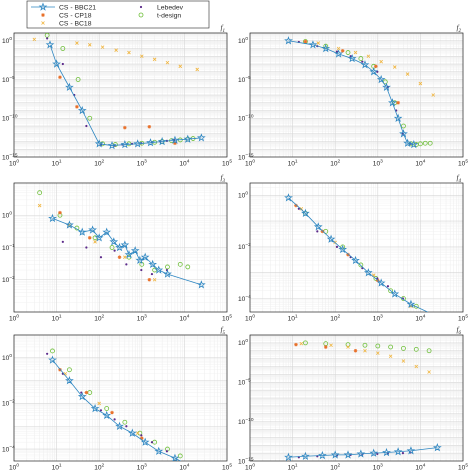 The height and width of the screenshot is (473, 474). What do you see at coordinates (116, 54) in the screenshot?
I see `series-bc18` at bounding box center [116, 54].